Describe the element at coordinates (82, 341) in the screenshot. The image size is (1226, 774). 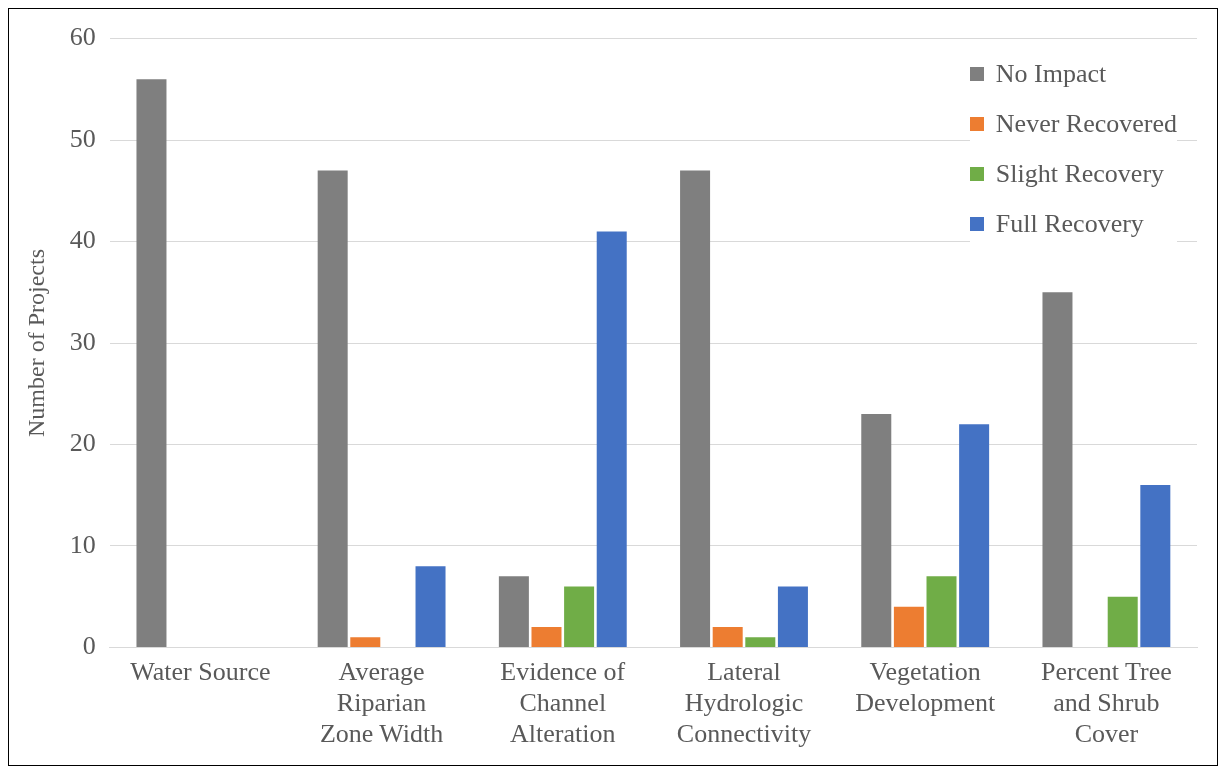
I see `y-tick-label: 30` at that location.